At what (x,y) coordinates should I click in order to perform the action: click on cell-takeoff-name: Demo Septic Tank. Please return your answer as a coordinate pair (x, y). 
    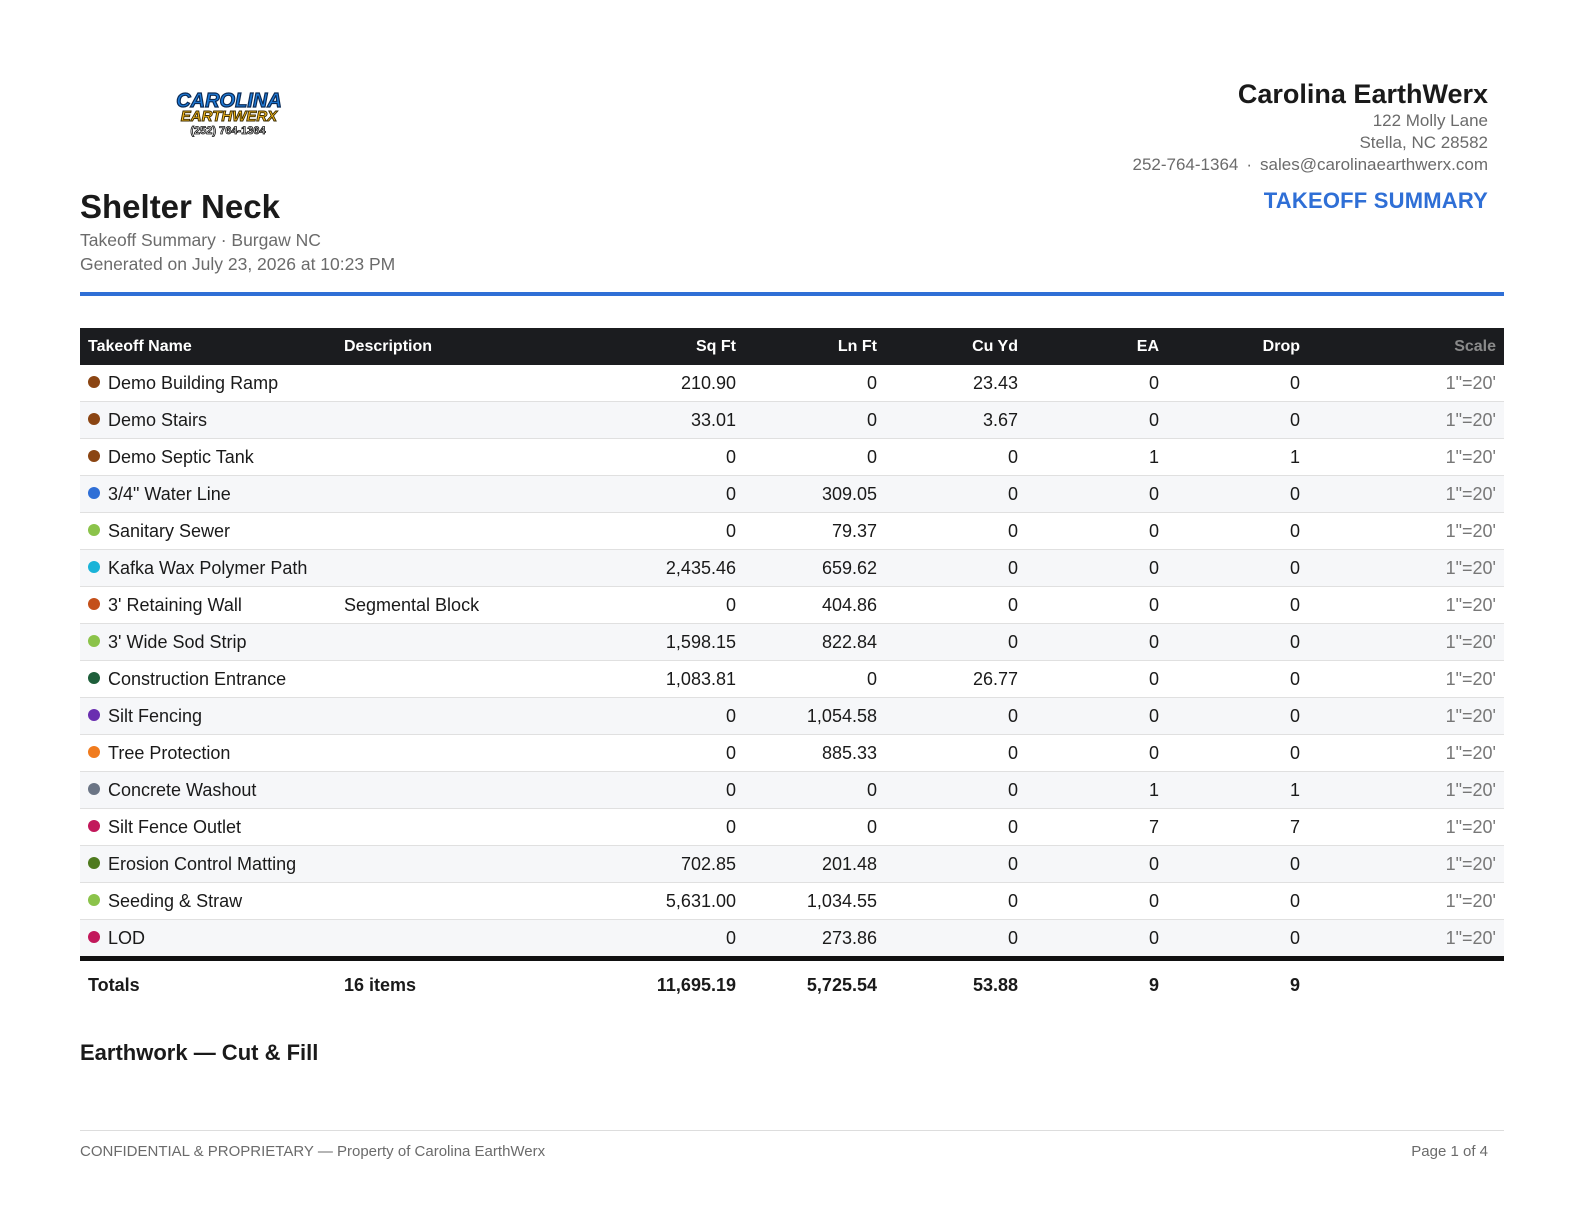
    Looking at the image, I should click on (208, 457).